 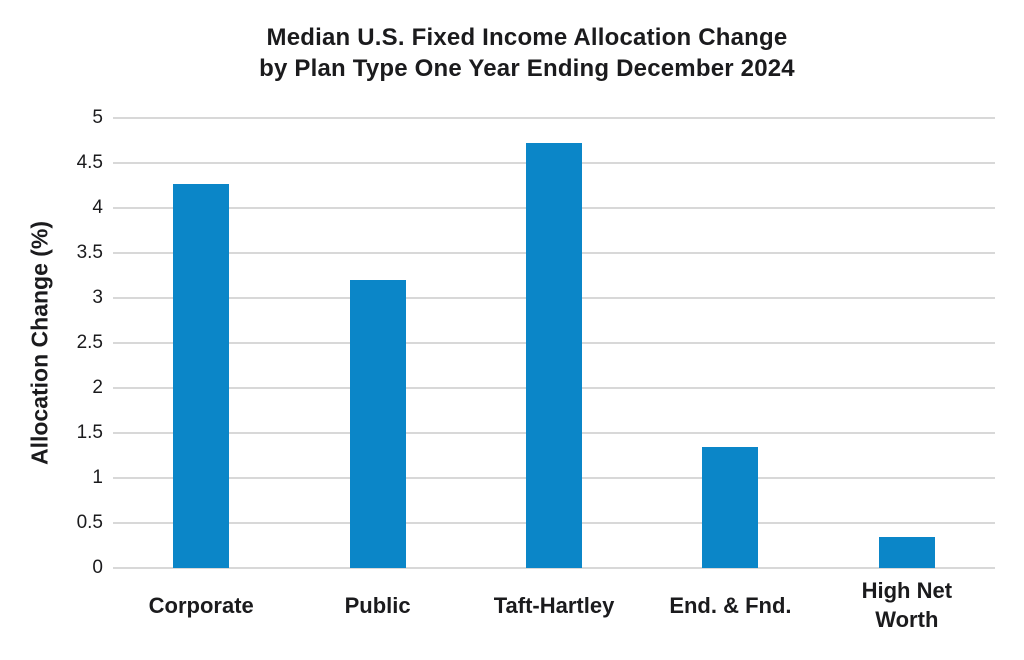 I want to click on x-axis-category-label: Taft-Hartley, so click(x=554, y=605).